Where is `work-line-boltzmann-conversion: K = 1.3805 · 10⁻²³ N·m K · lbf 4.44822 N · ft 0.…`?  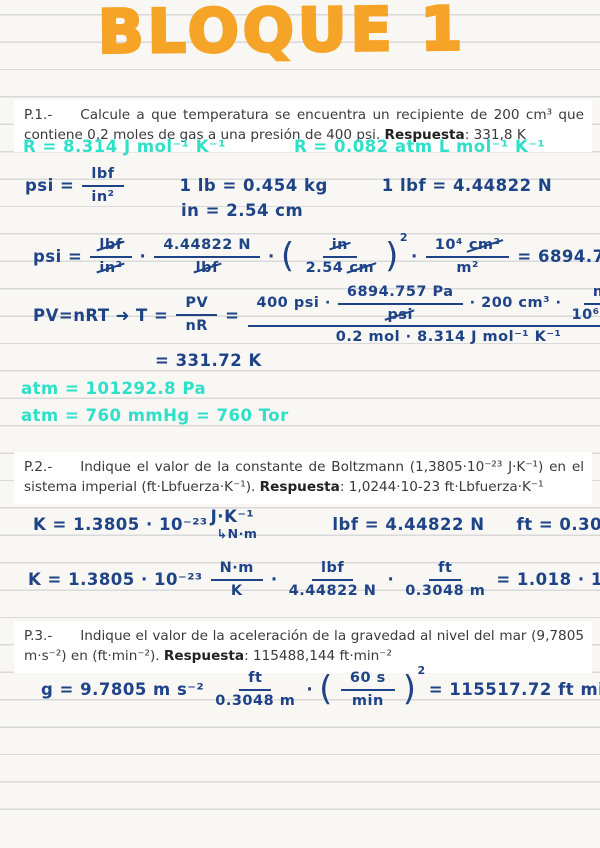 work-line-boltzmann-conversion: K = 1.3805 · 10⁻²³ N·m K · lbf 4.44822 N · ft 0.… is located at coordinates (314, 579).